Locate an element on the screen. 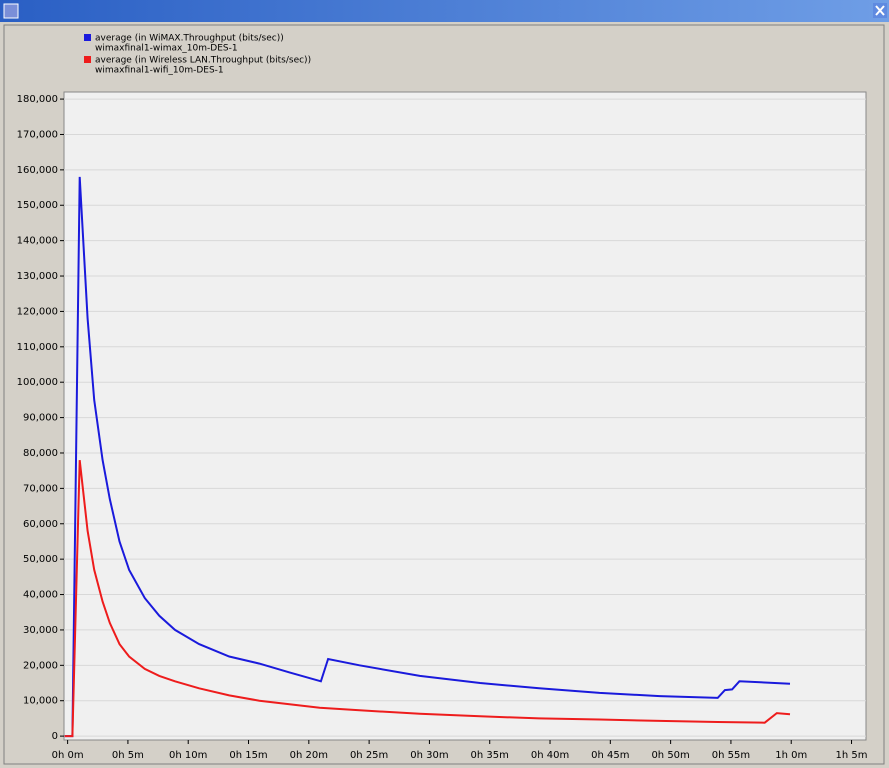  y-tick-label: 140,000 is located at coordinates (37, 241).